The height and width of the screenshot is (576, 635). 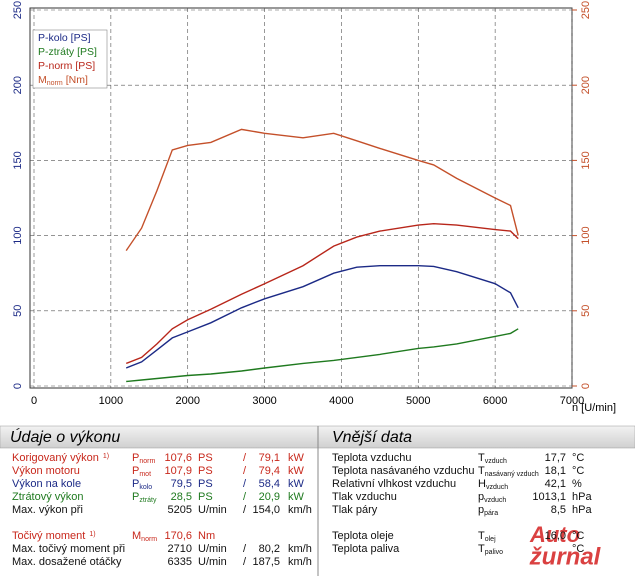 I want to click on label-text: Max. točivý moment při, so click(x=68, y=549).